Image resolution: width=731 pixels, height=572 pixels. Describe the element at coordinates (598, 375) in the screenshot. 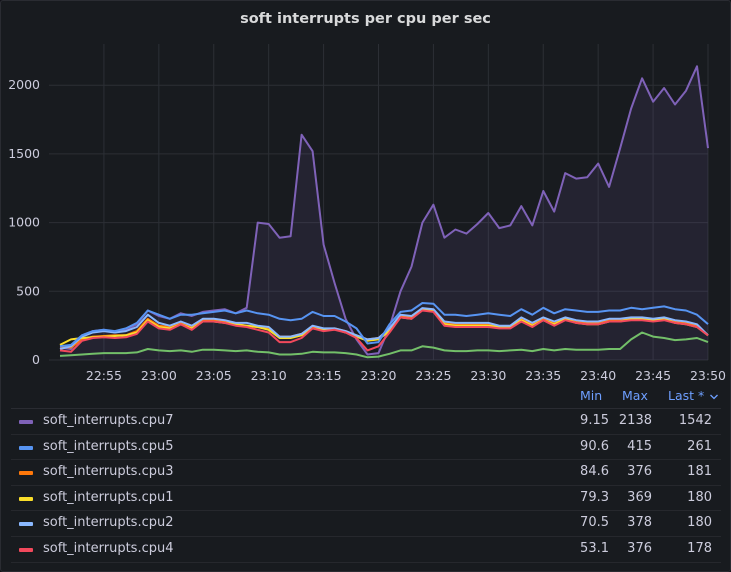

I see `x-tick-label: 23:40` at that location.